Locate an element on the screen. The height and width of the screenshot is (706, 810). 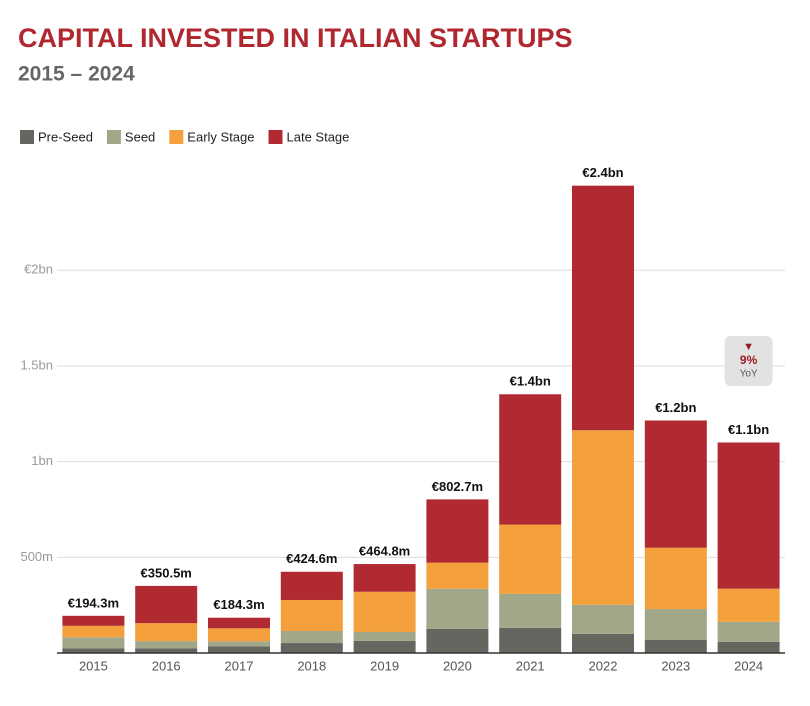
x-tick-label: 2019 is located at coordinates (384, 665).